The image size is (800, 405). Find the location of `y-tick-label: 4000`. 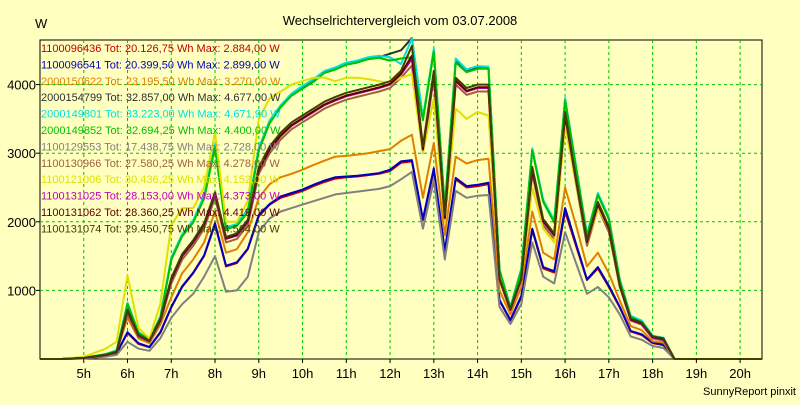

y-tick-label: 4000 is located at coordinates (21, 85).